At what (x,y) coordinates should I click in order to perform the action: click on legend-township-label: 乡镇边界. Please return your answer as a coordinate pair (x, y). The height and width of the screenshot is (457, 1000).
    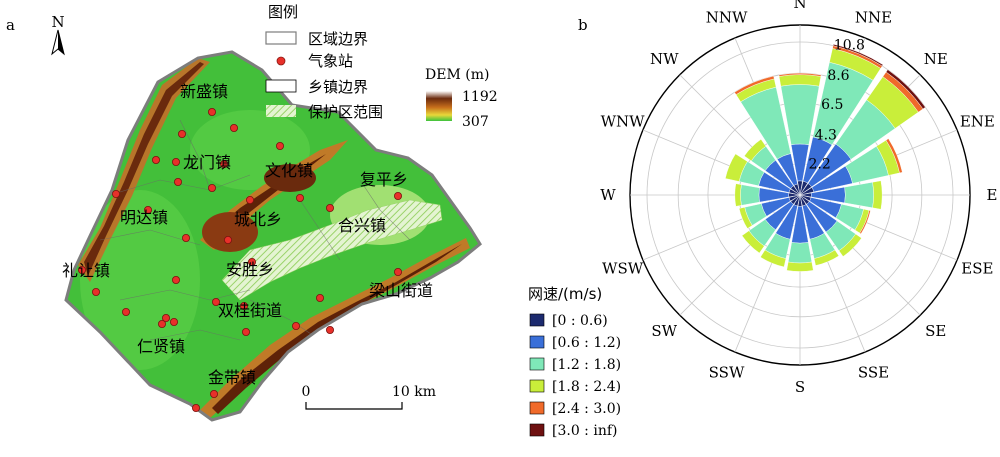
    Looking at the image, I should click on (338, 87).